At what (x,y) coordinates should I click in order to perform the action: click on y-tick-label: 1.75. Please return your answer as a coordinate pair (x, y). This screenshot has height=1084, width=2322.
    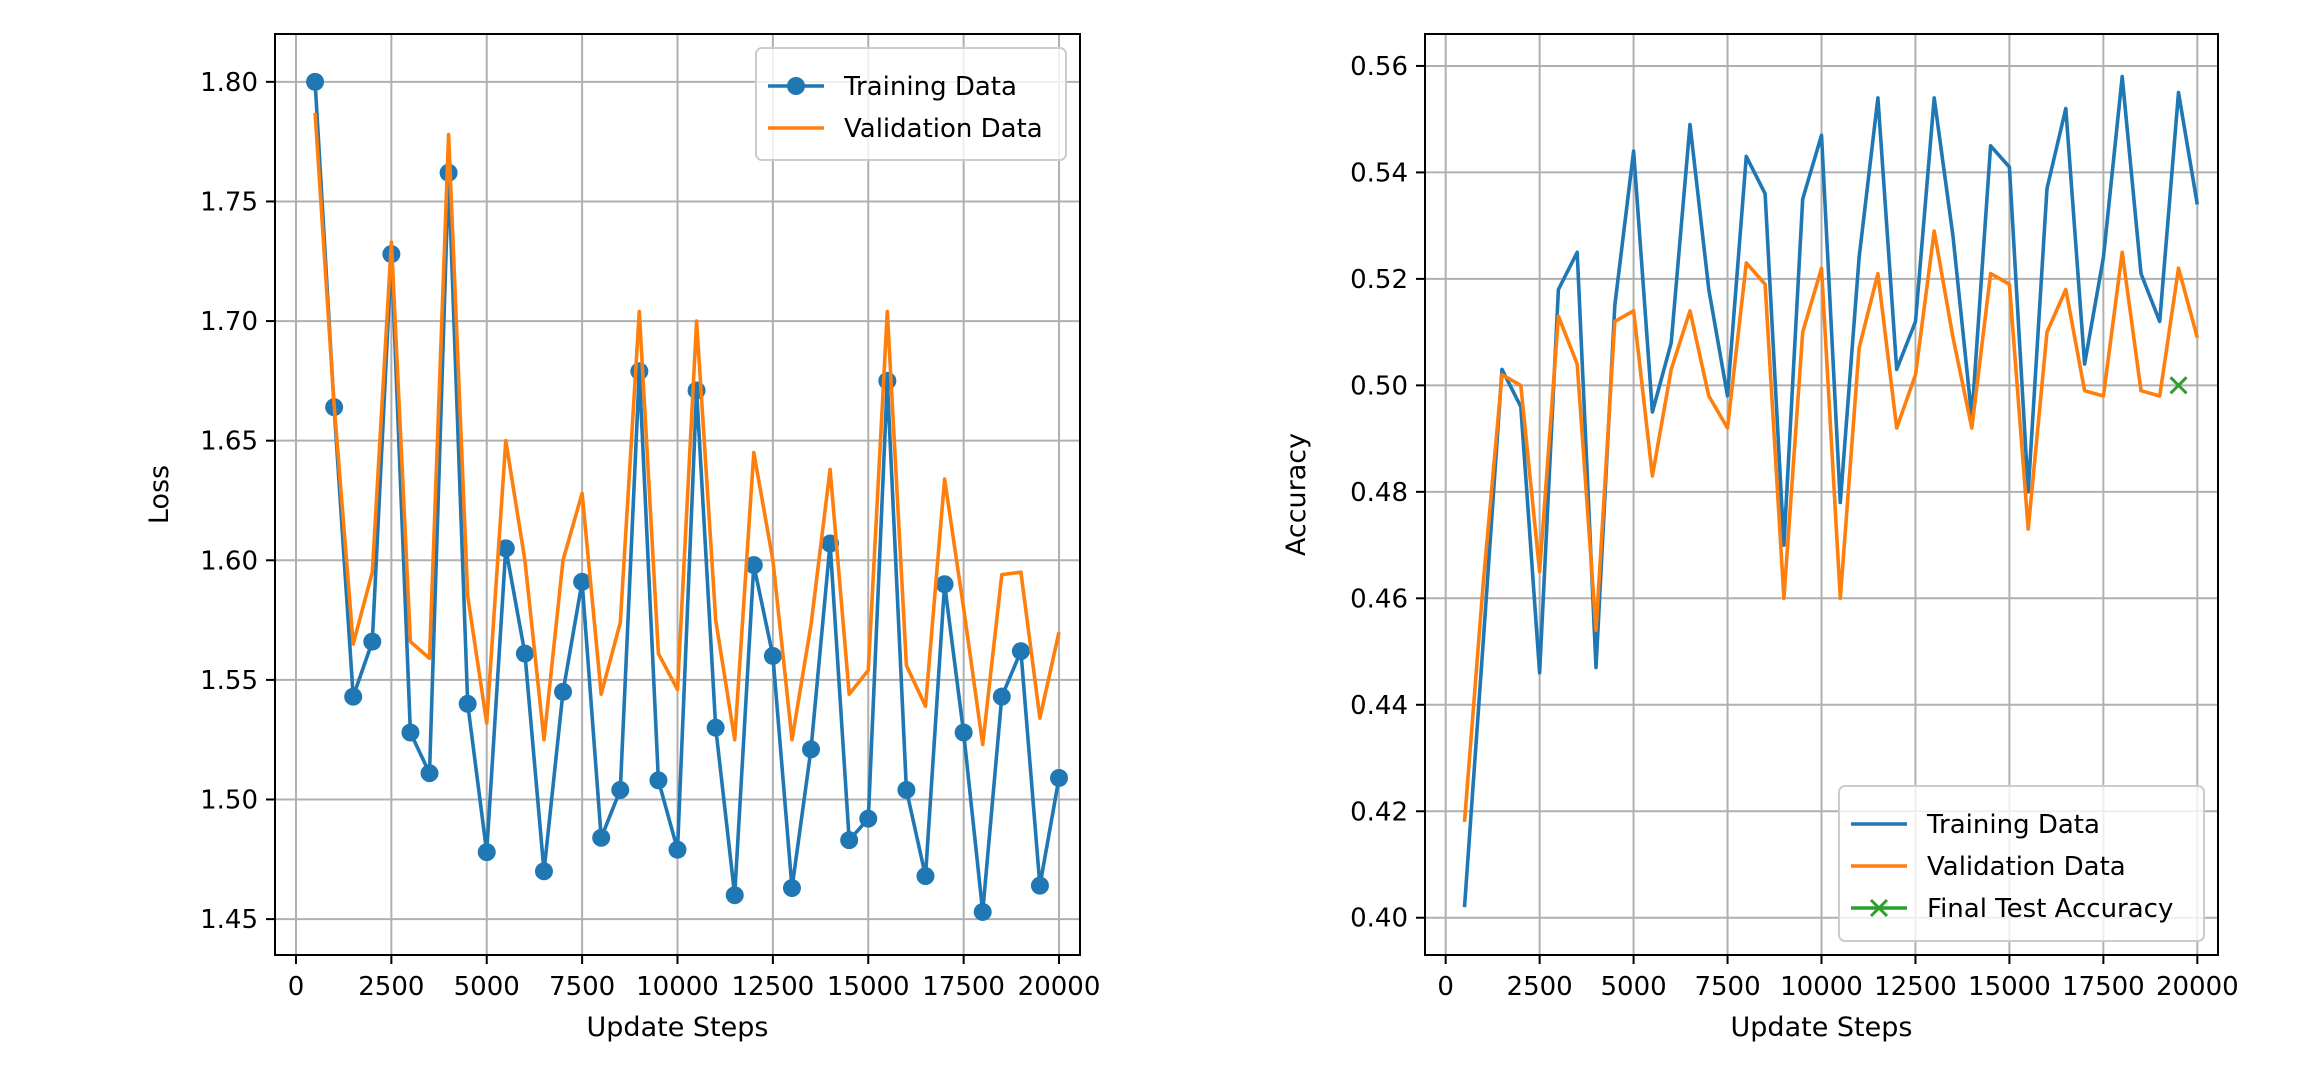
    Looking at the image, I should click on (229, 202).